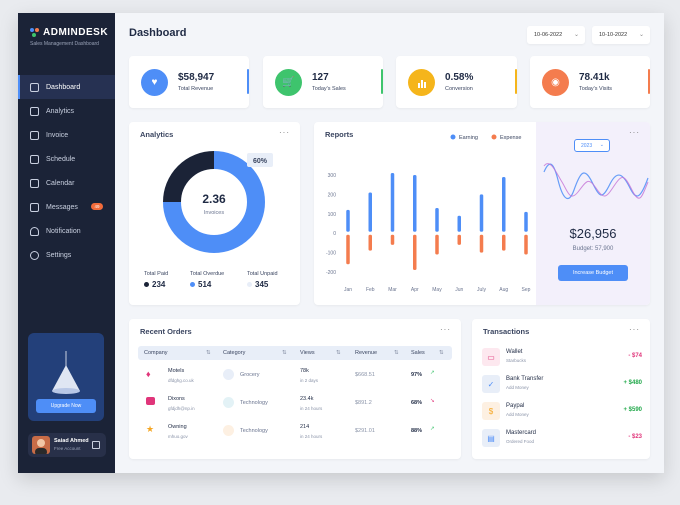 This screenshot has height=505, width=680. I want to click on date-to-value: 10-10-2022, so click(613, 35).